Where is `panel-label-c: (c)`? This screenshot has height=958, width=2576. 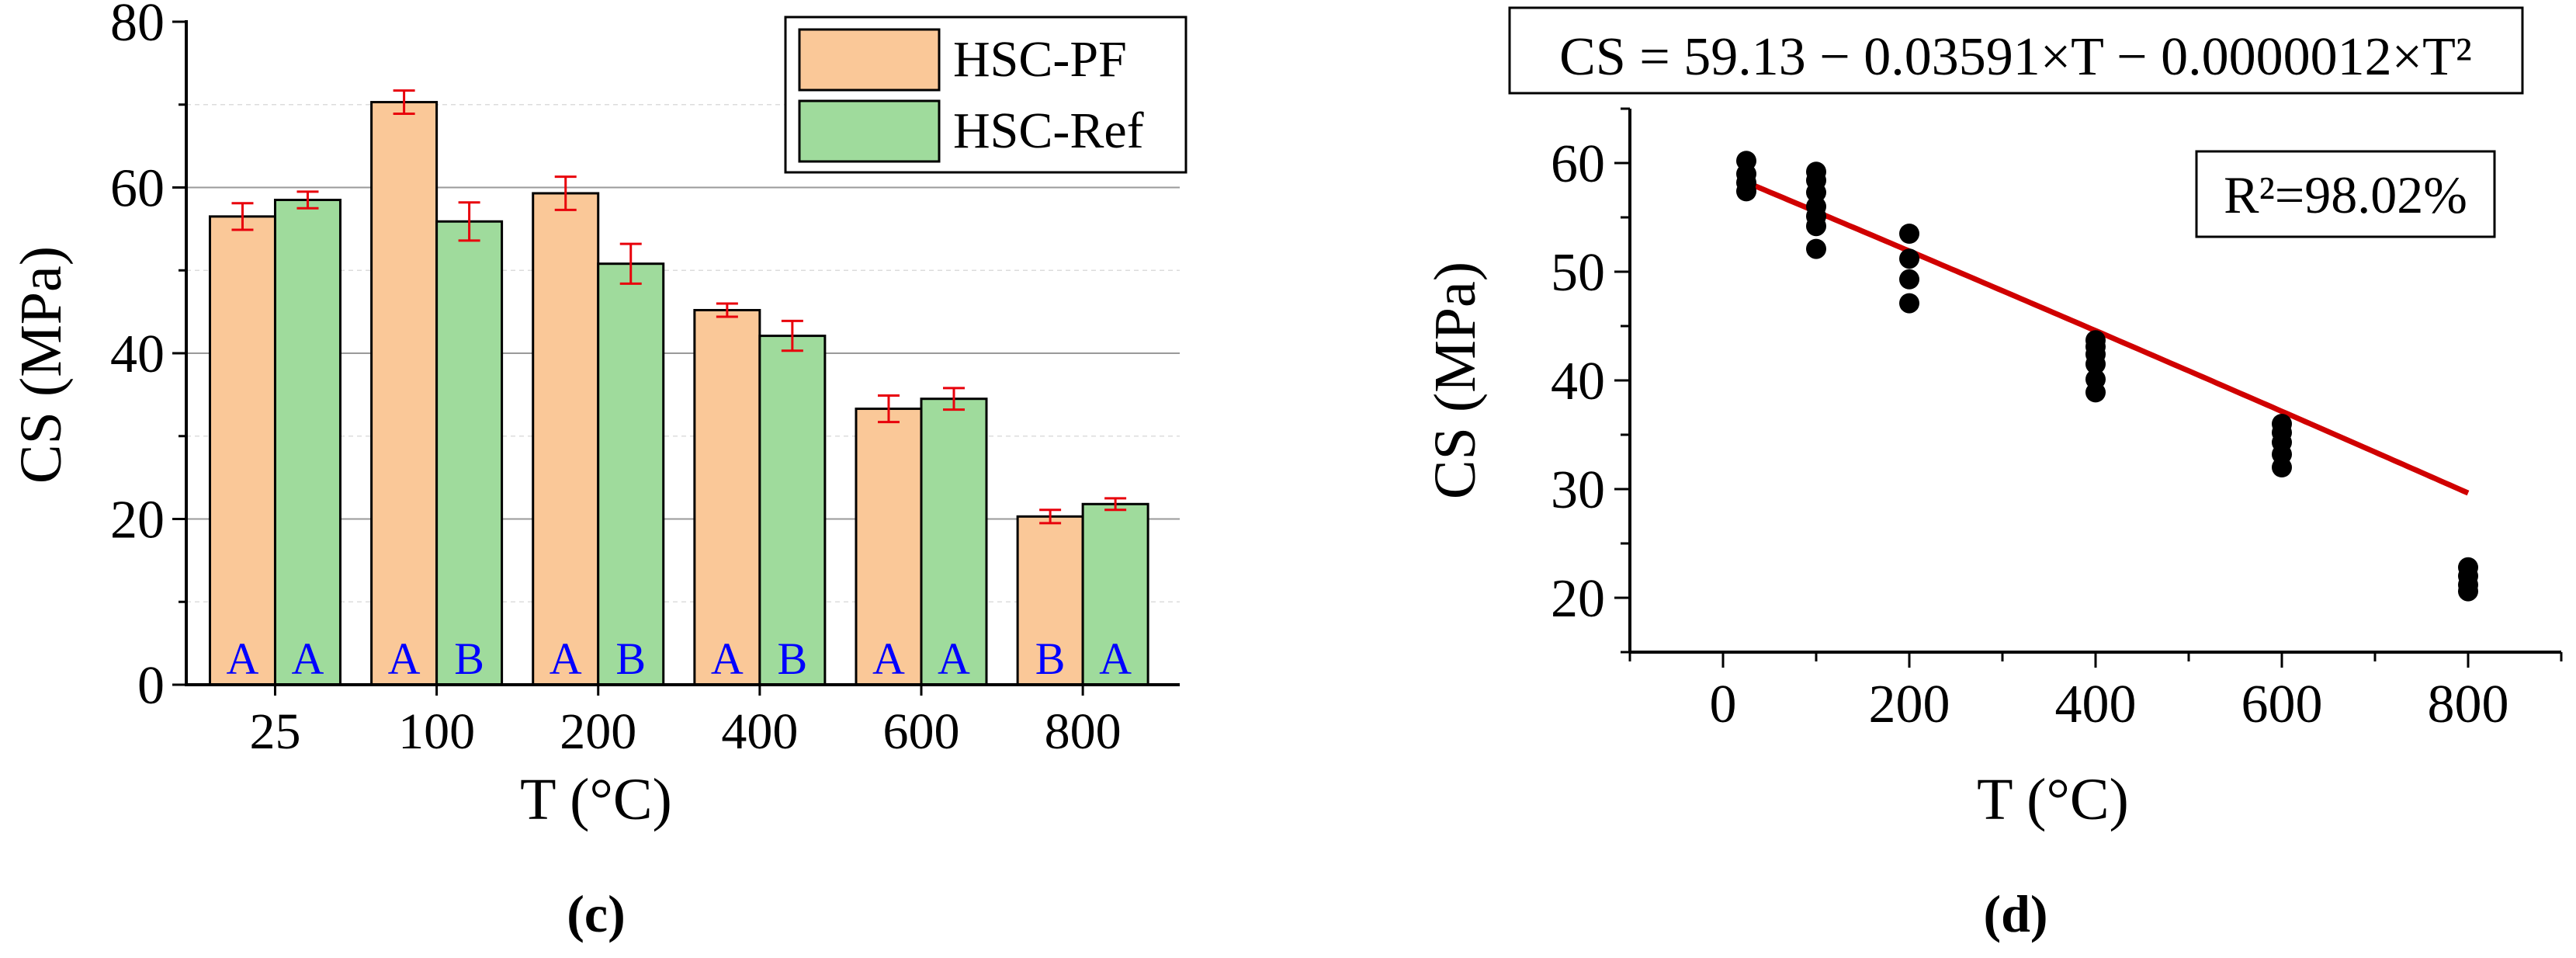 panel-label-c: (c) is located at coordinates (596, 913).